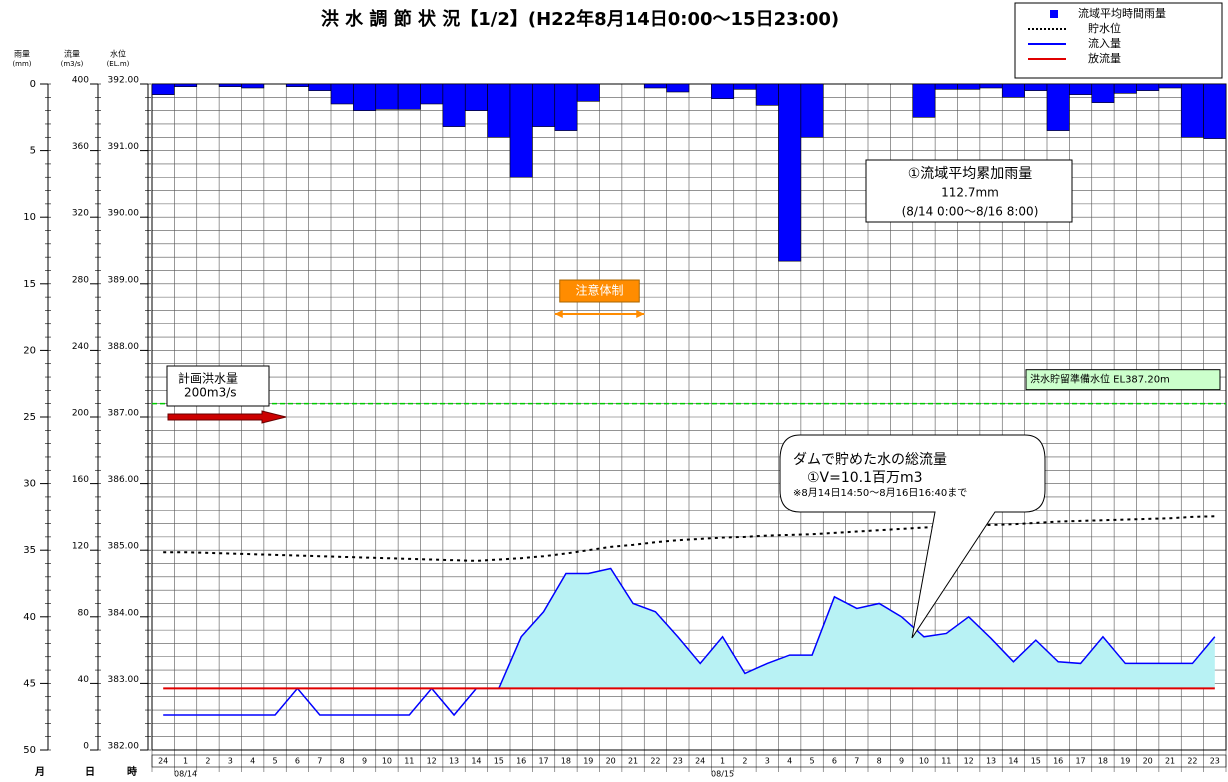 The width and height of the screenshot is (1228, 782). What do you see at coordinates (1104, 28) in the screenshot?
I see `legend-label: 貯水位` at bounding box center [1104, 28].